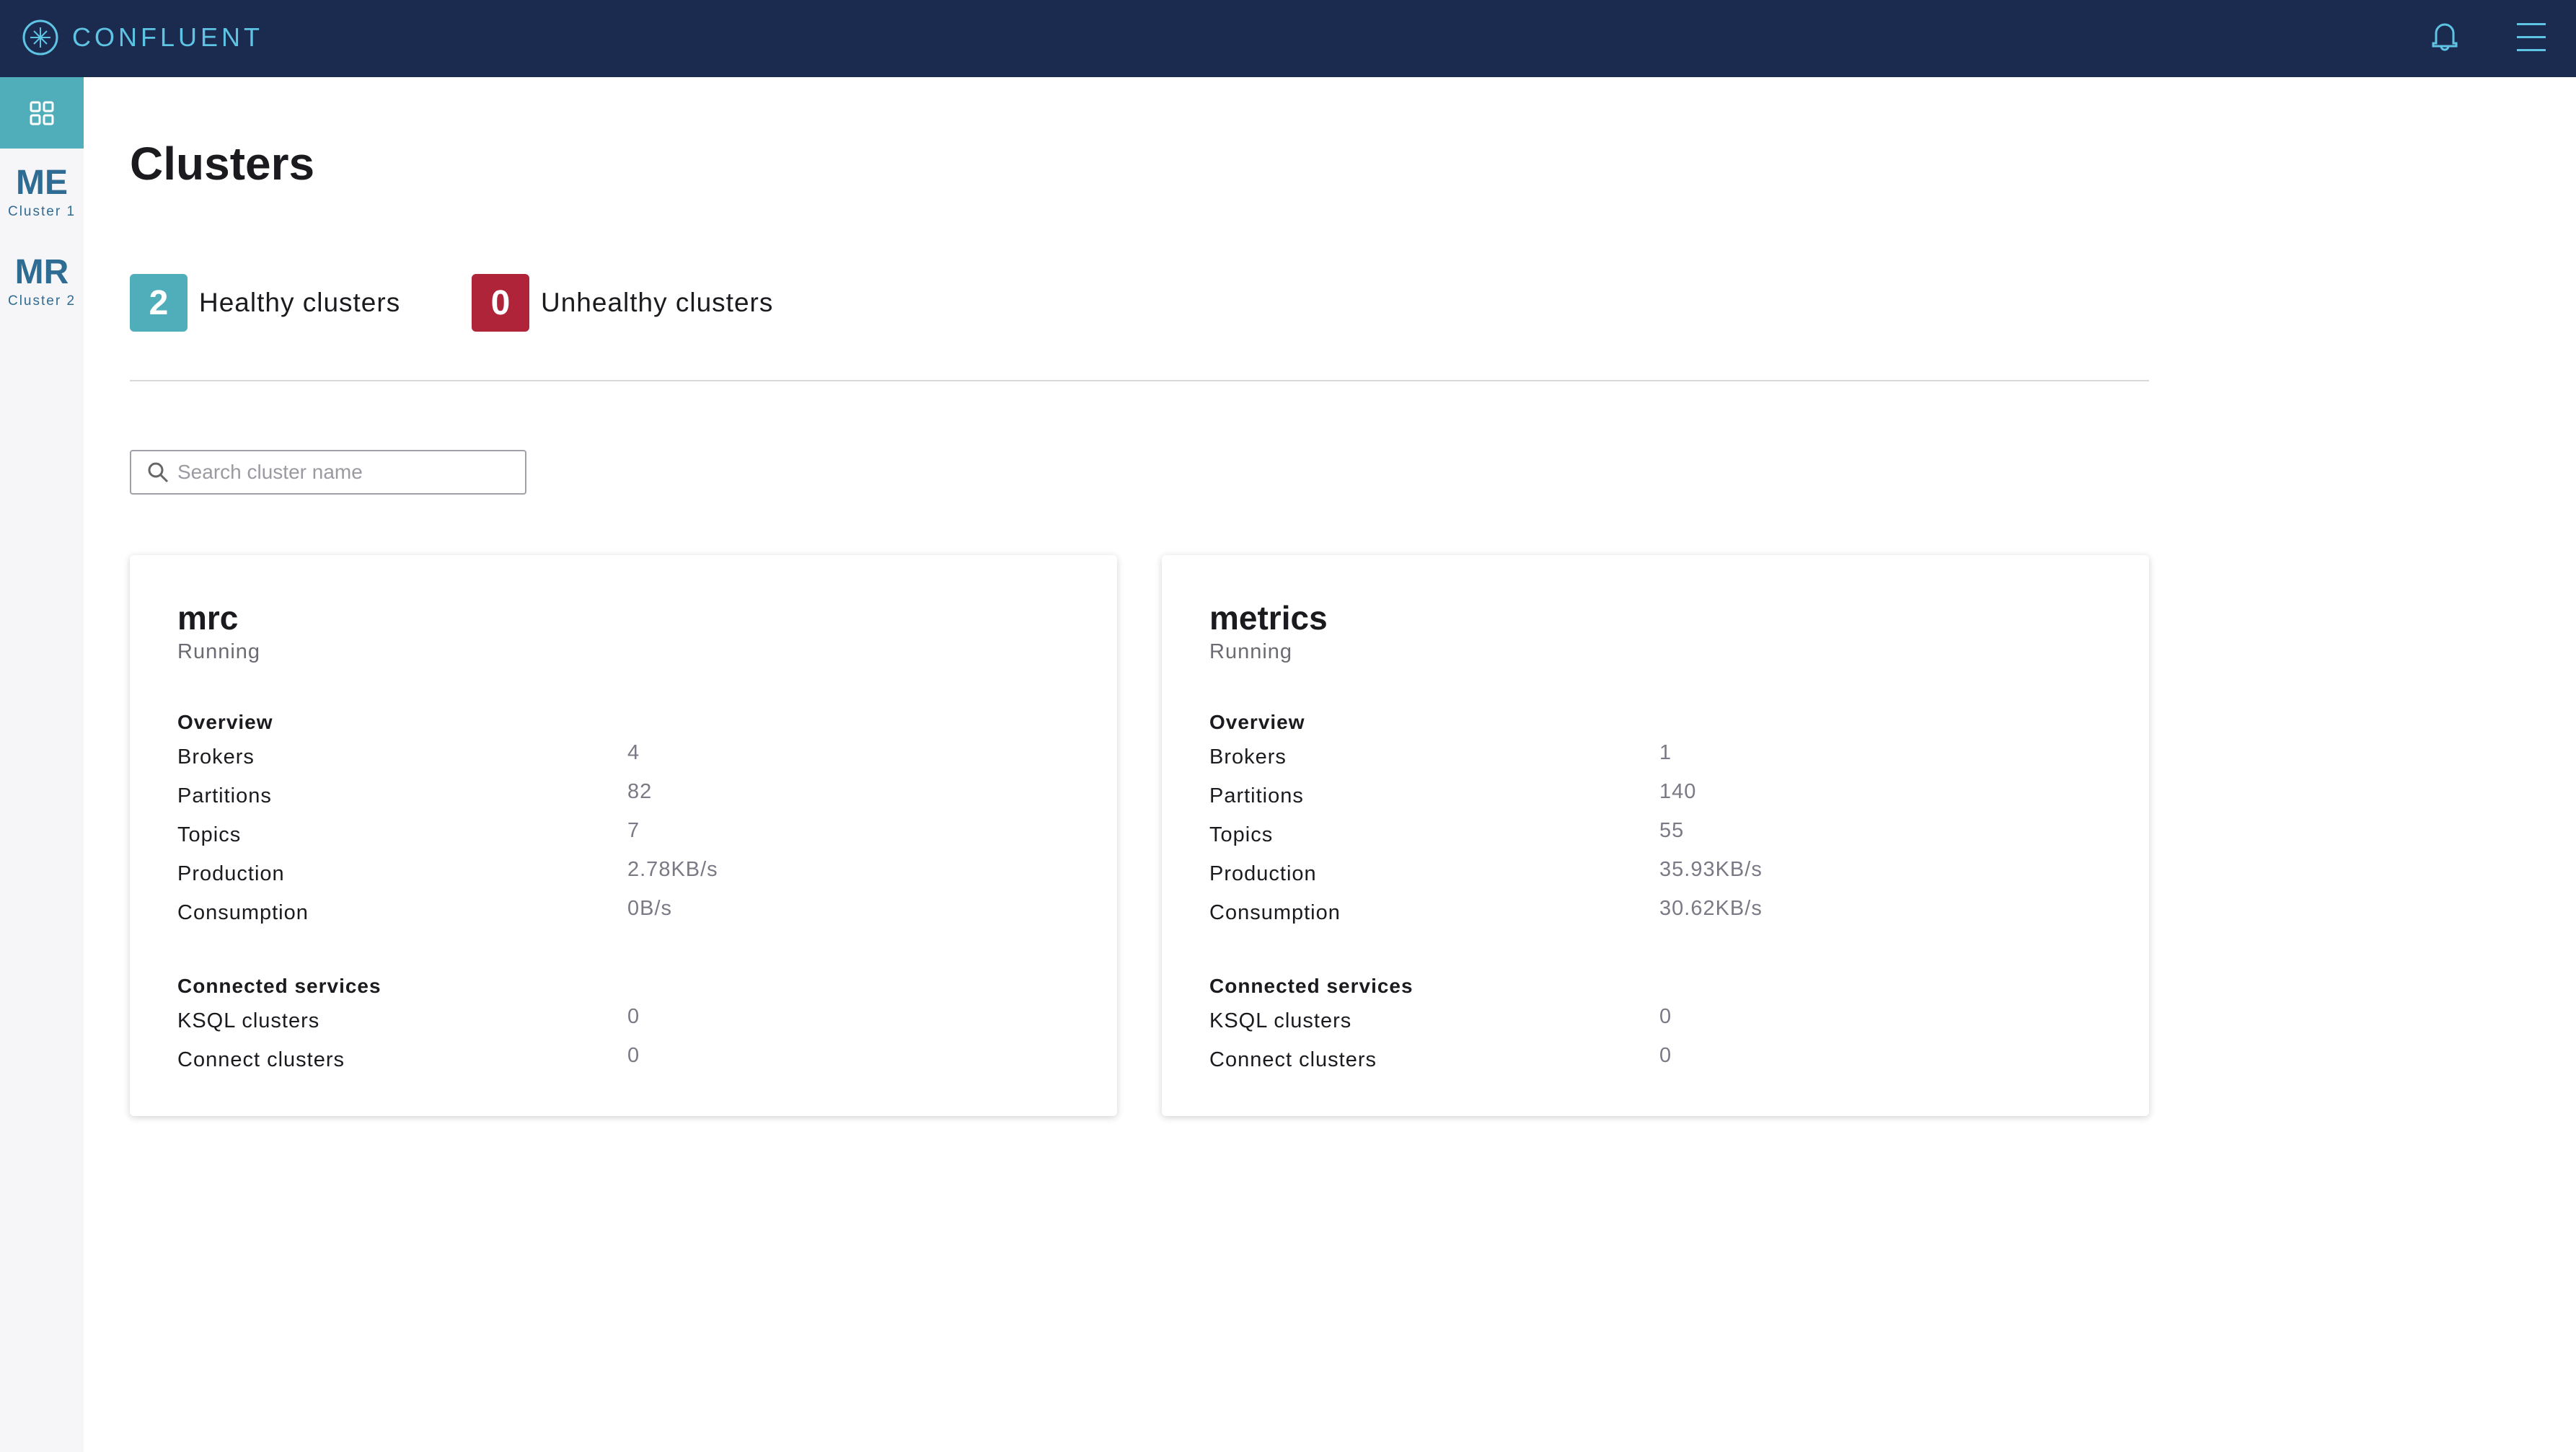  I want to click on healthy-clusters-summary: 2 Healthy clusters, so click(265, 303).